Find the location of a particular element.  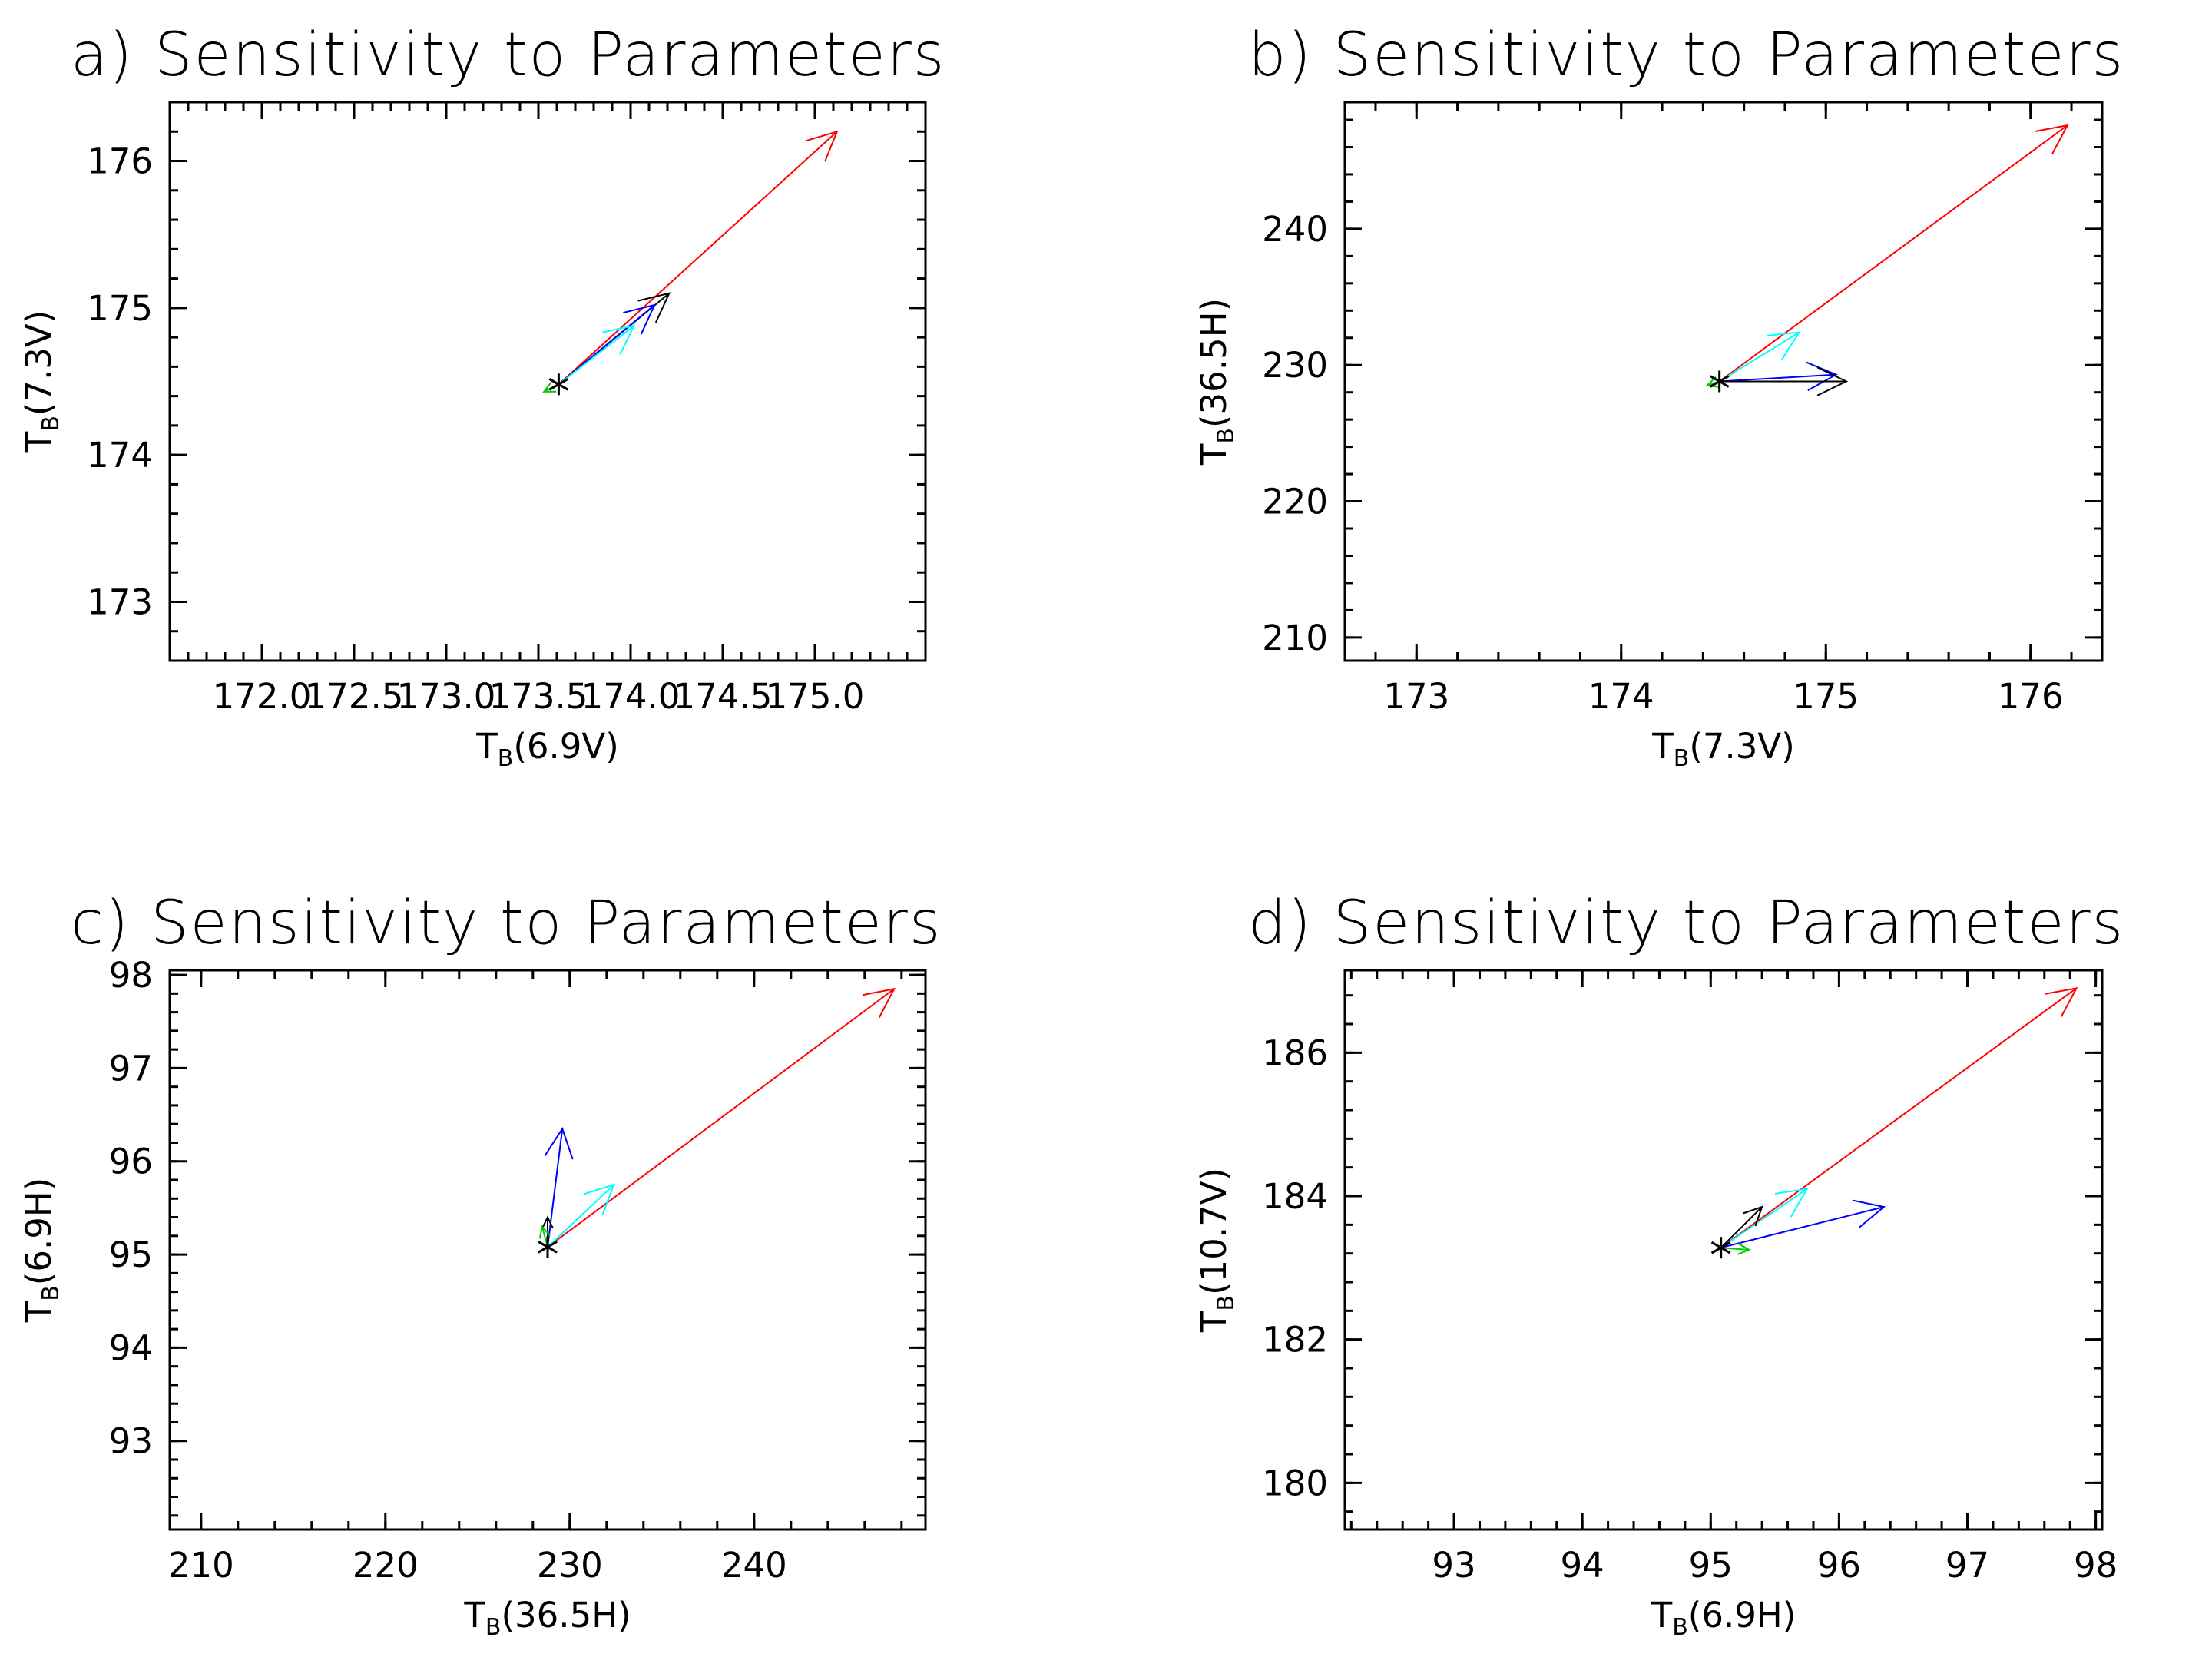

x-tick-label: 96 is located at coordinates (1839, 1565).